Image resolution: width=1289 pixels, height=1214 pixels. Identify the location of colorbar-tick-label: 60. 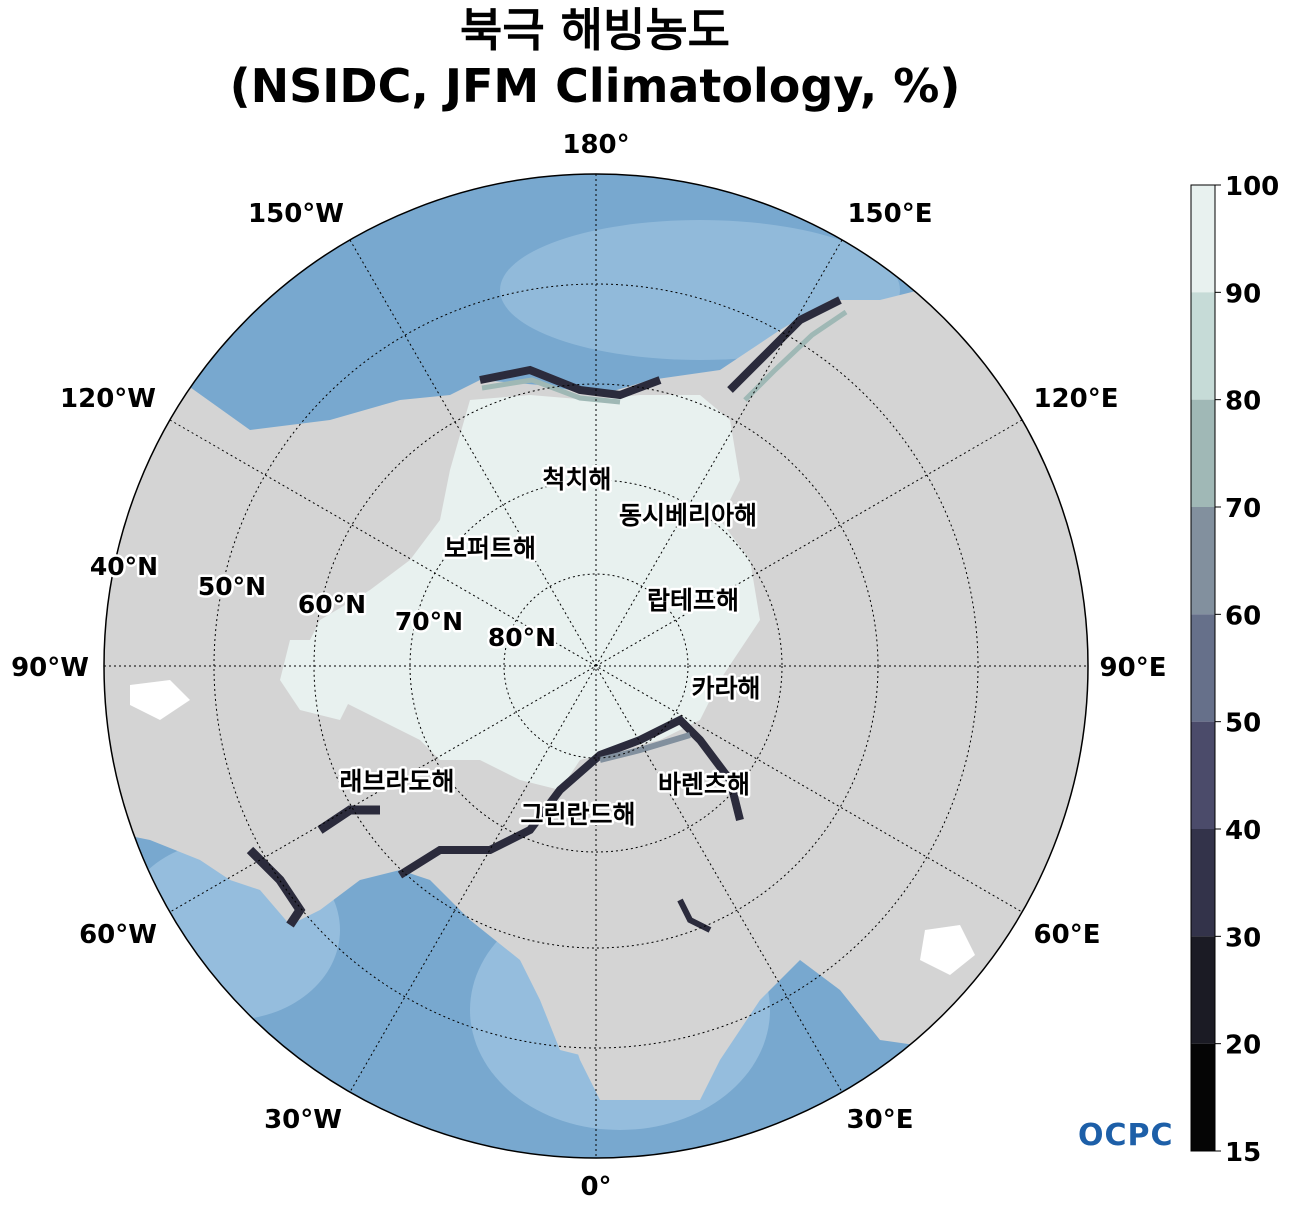
(1243, 616).